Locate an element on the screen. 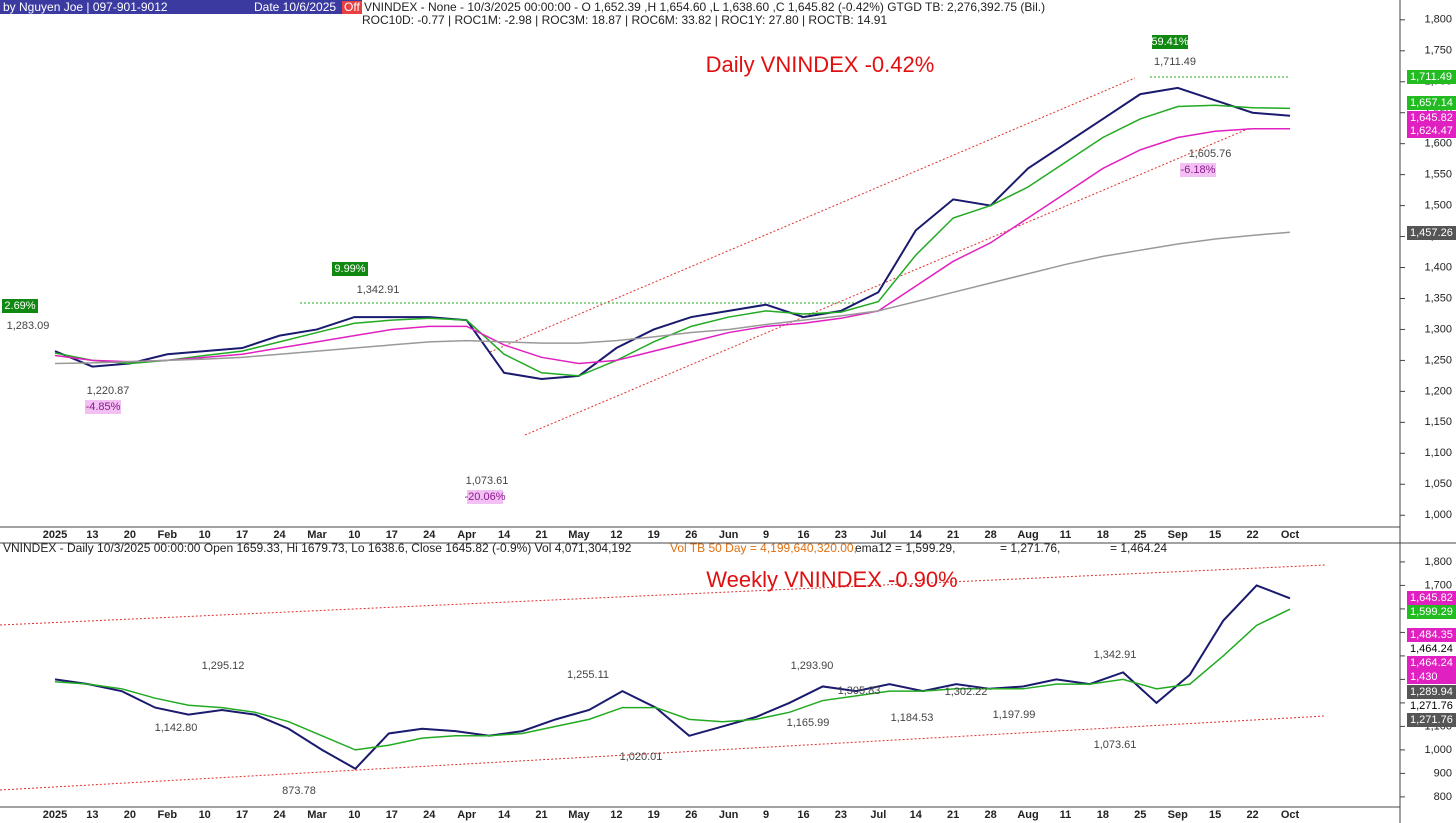 The height and width of the screenshot is (823, 1456). annotation: -20.06% is located at coordinates (485, 497).